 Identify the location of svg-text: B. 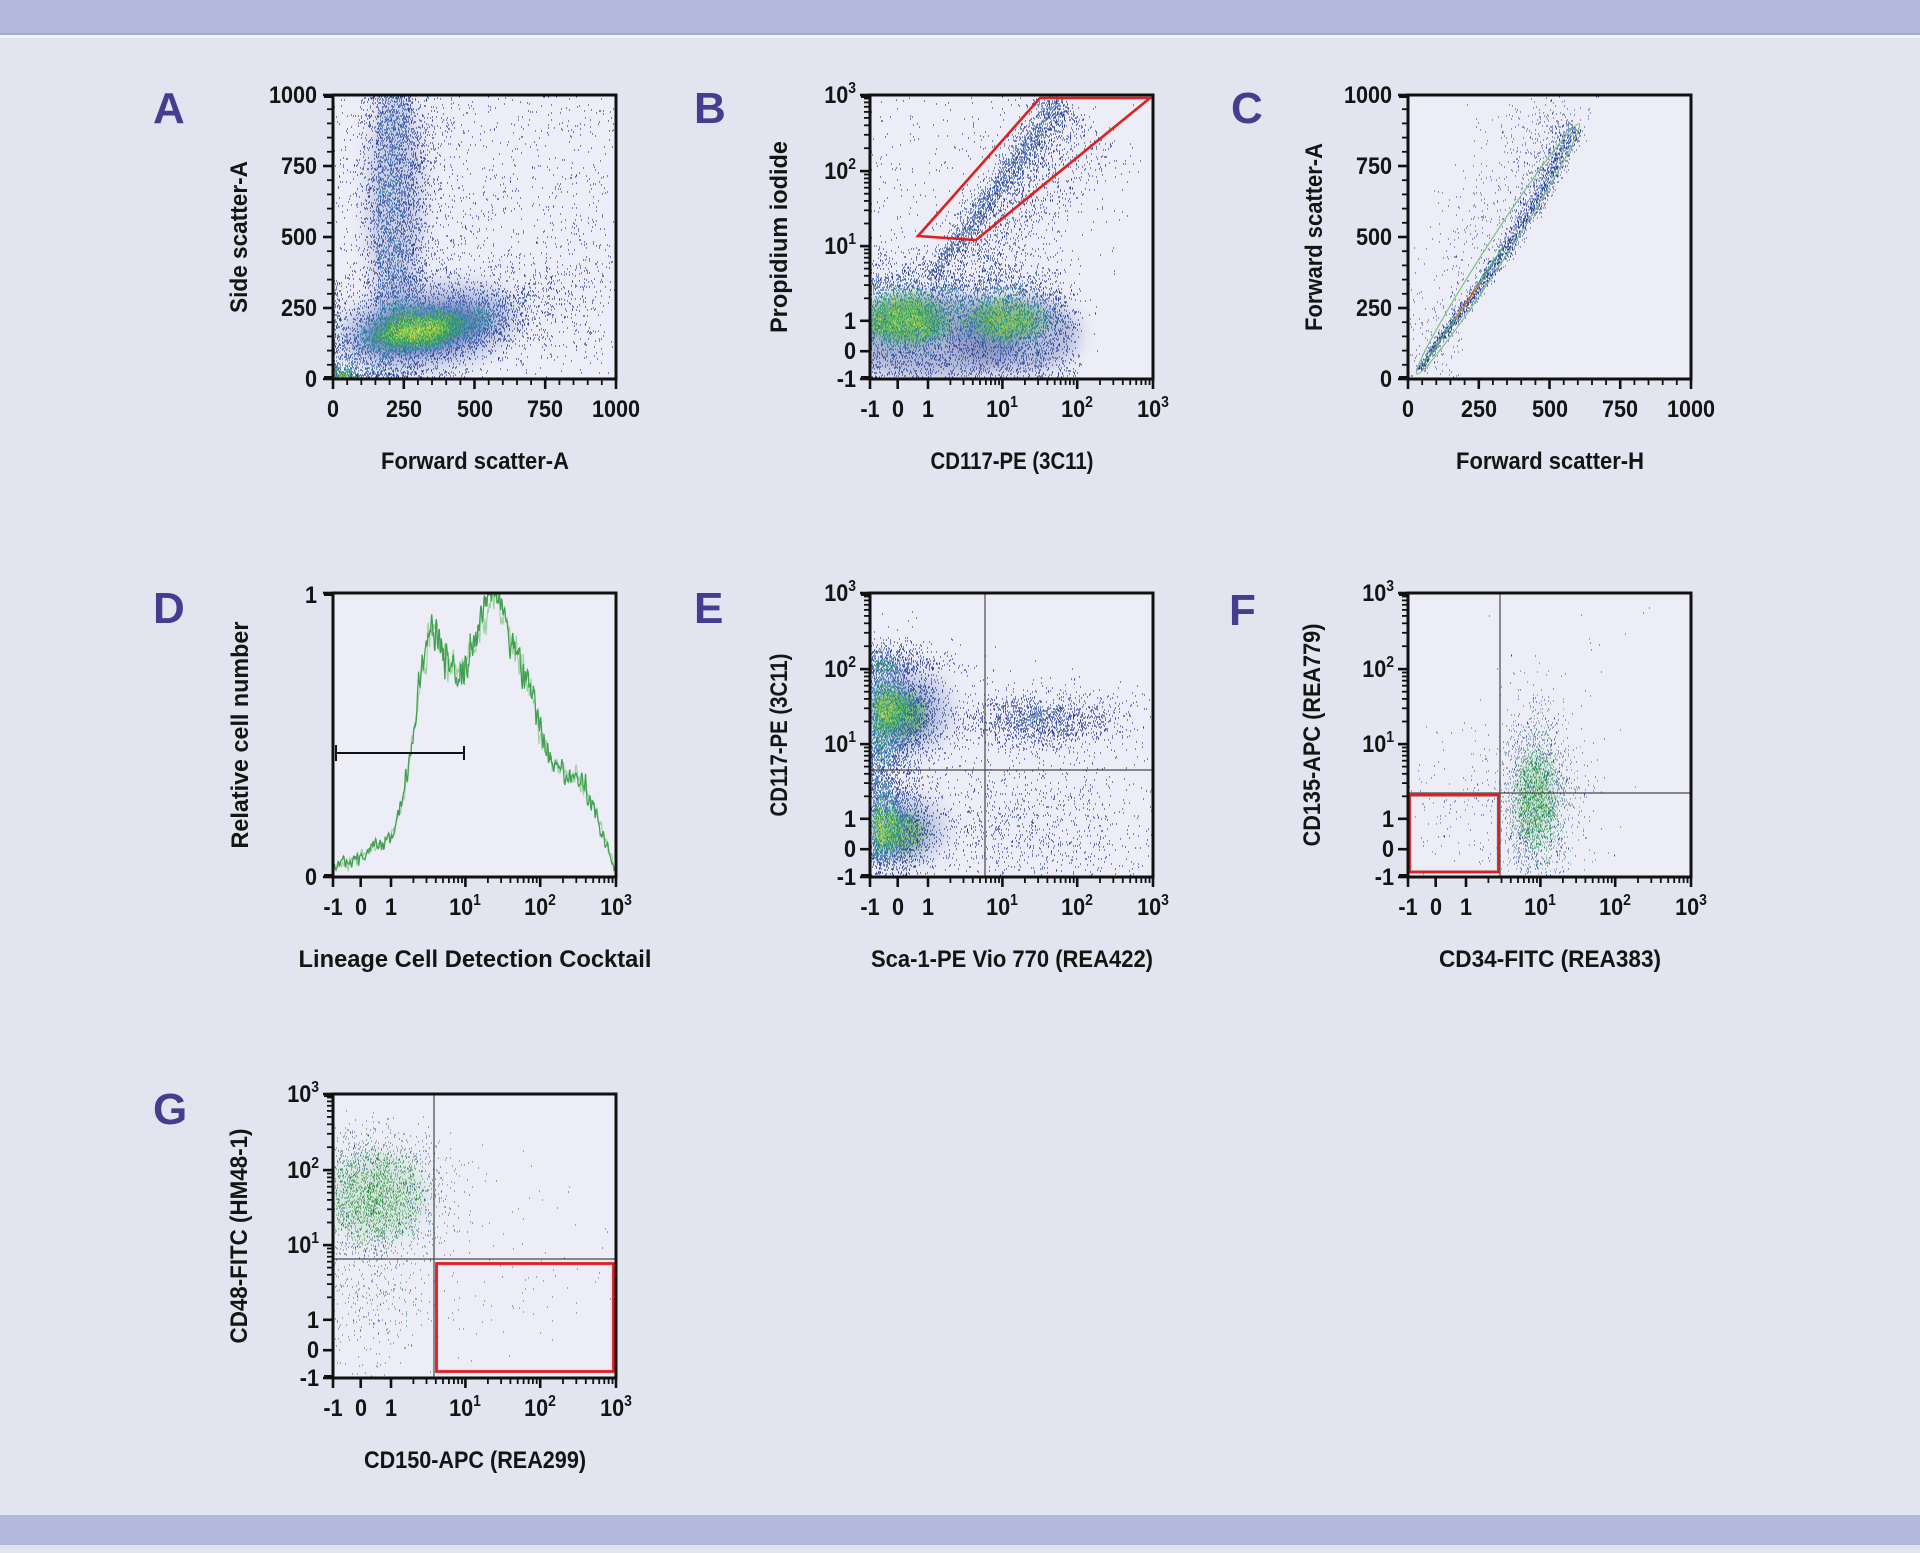
(710, 108).